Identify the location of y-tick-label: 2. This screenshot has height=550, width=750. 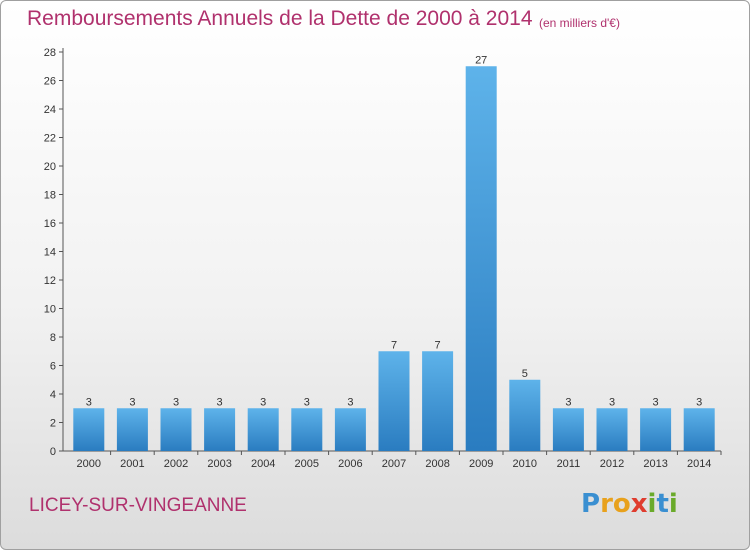
(53, 424).